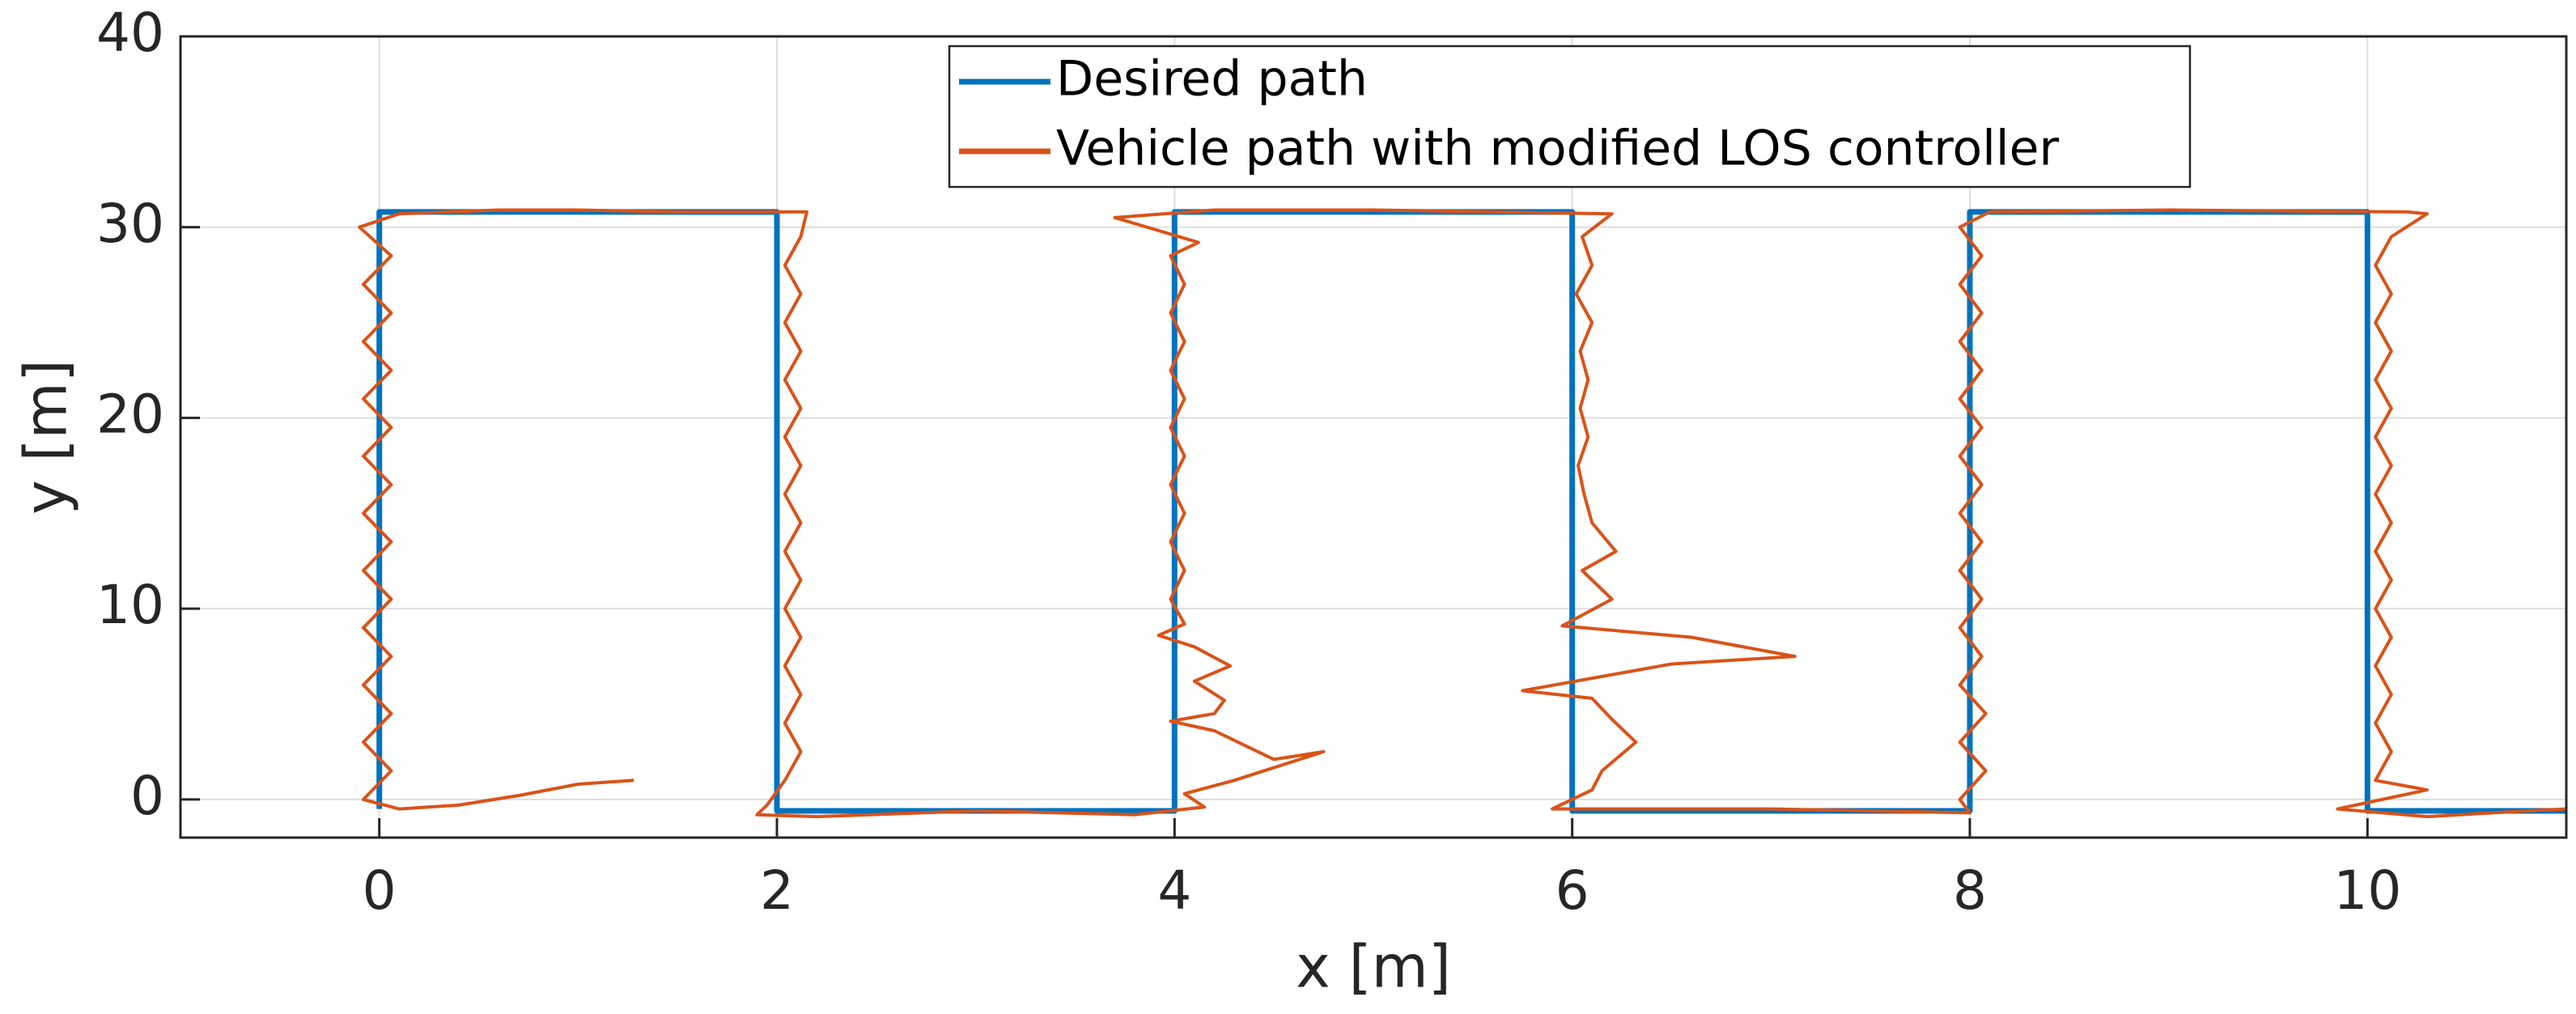 The width and height of the screenshot is (2576, 1014). What do you see at coordinates (130, 33) in the screenshot?
I see `y-tick-label: 40` at bounding box center [130, 33].